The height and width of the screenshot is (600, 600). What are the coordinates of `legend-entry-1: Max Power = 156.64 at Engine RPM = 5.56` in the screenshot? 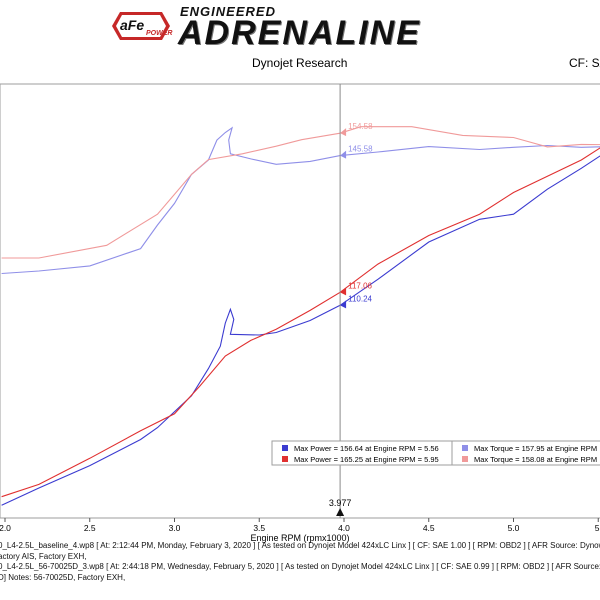 It's located at (366, 448).